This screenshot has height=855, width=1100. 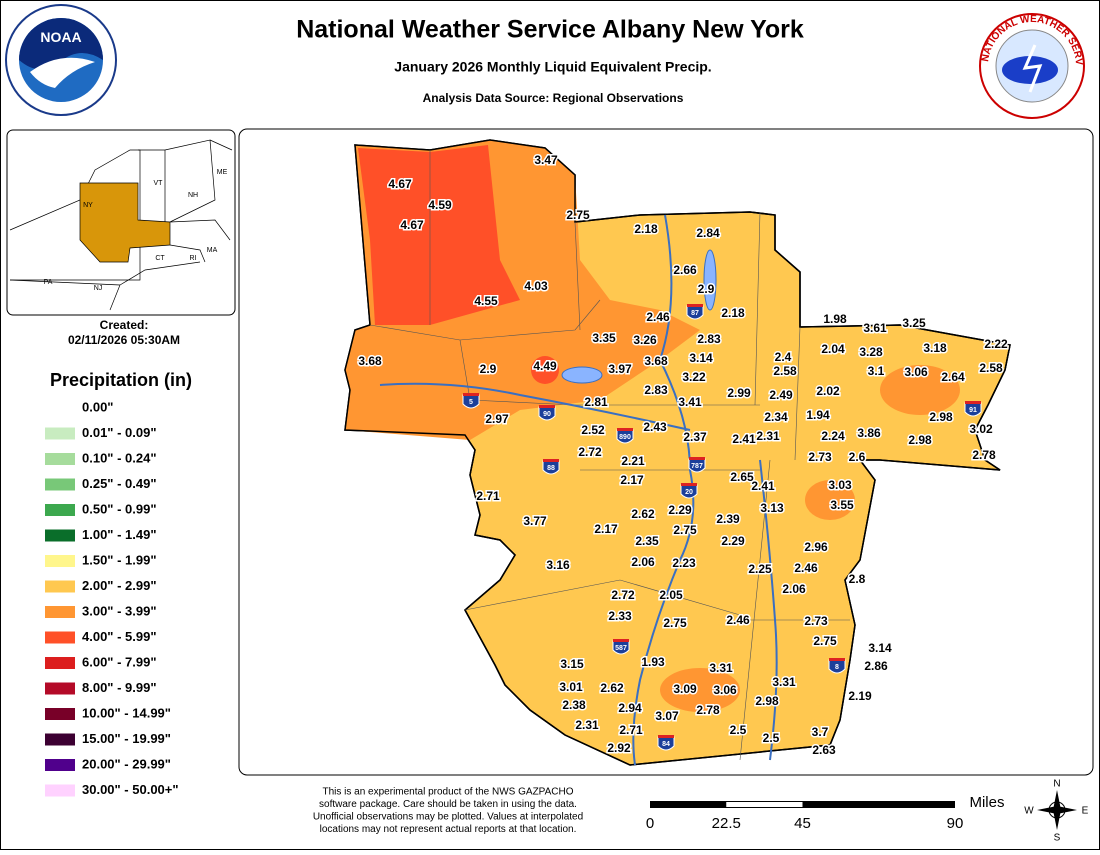 I want to click on shield-number: 587, so click(x=621, y=648).